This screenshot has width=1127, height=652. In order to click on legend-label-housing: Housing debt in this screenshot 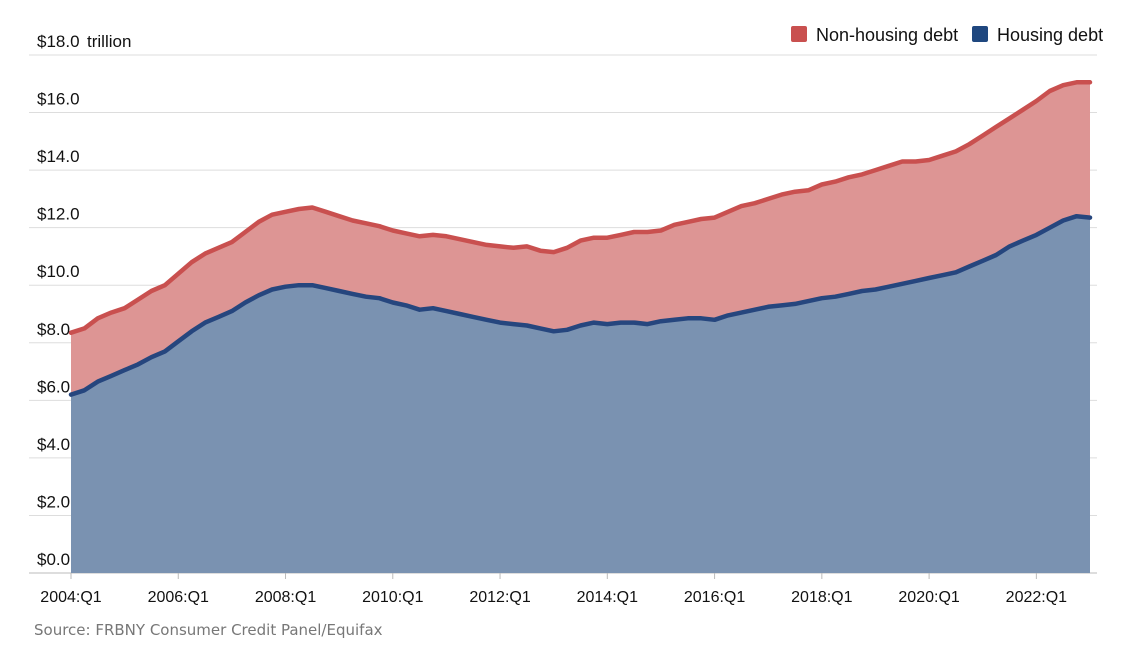, I will do `click(1050, 35)`.